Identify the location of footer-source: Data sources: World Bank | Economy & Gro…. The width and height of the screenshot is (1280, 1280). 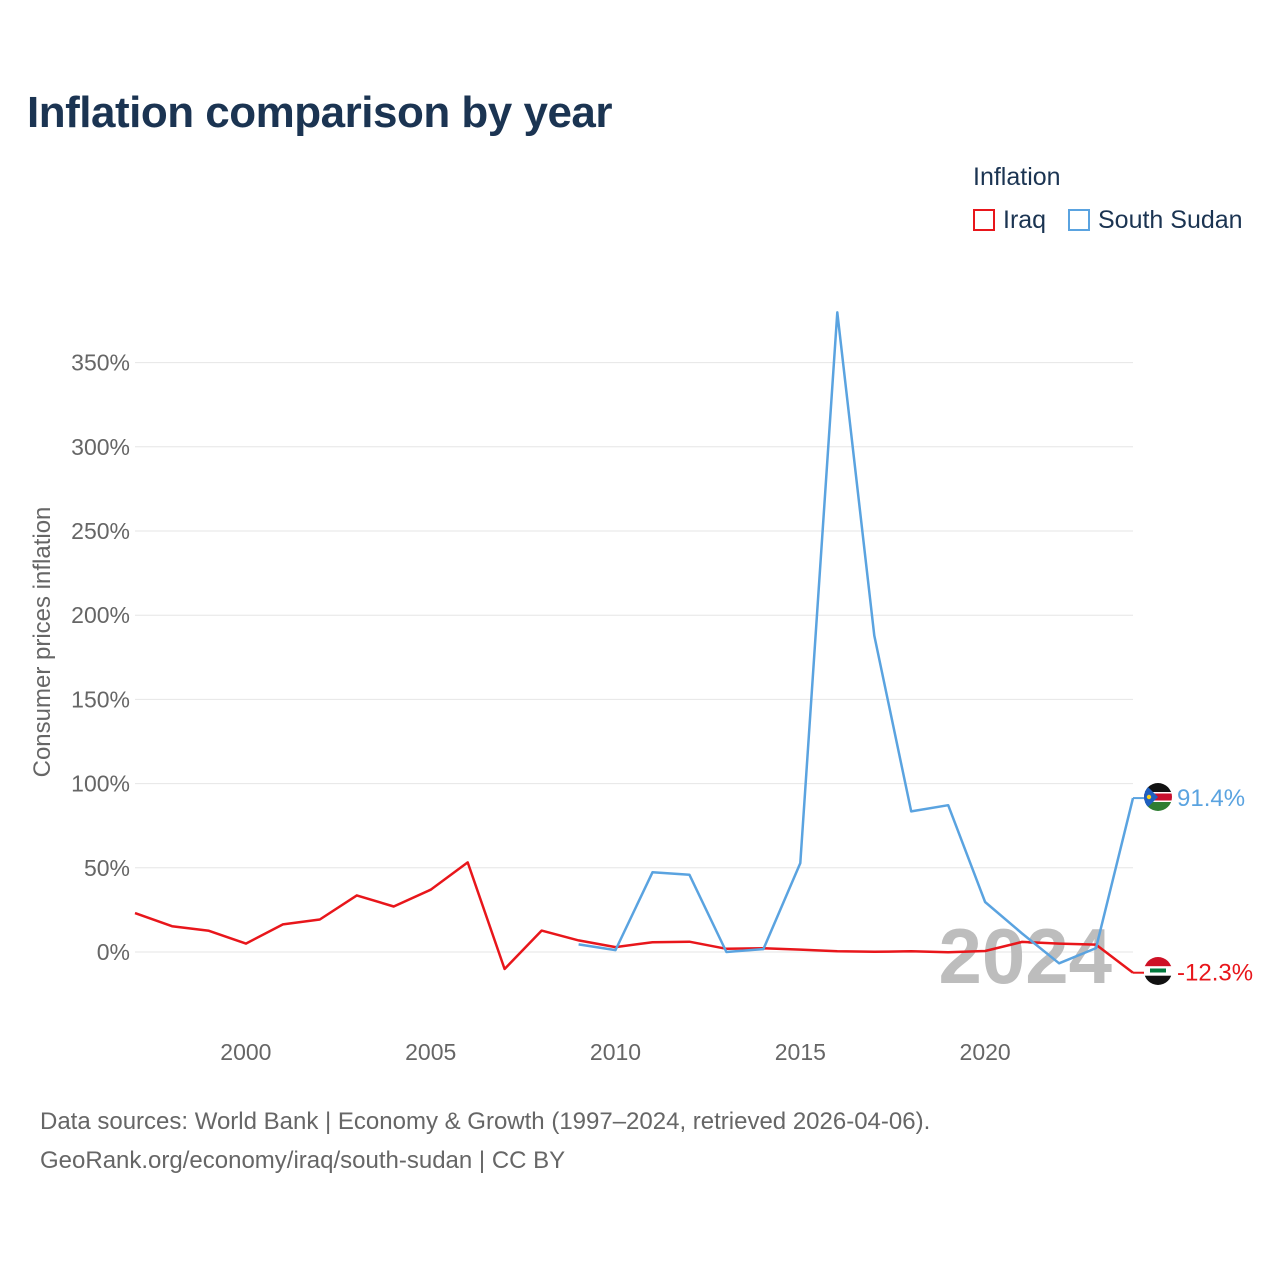
(485, 1121).